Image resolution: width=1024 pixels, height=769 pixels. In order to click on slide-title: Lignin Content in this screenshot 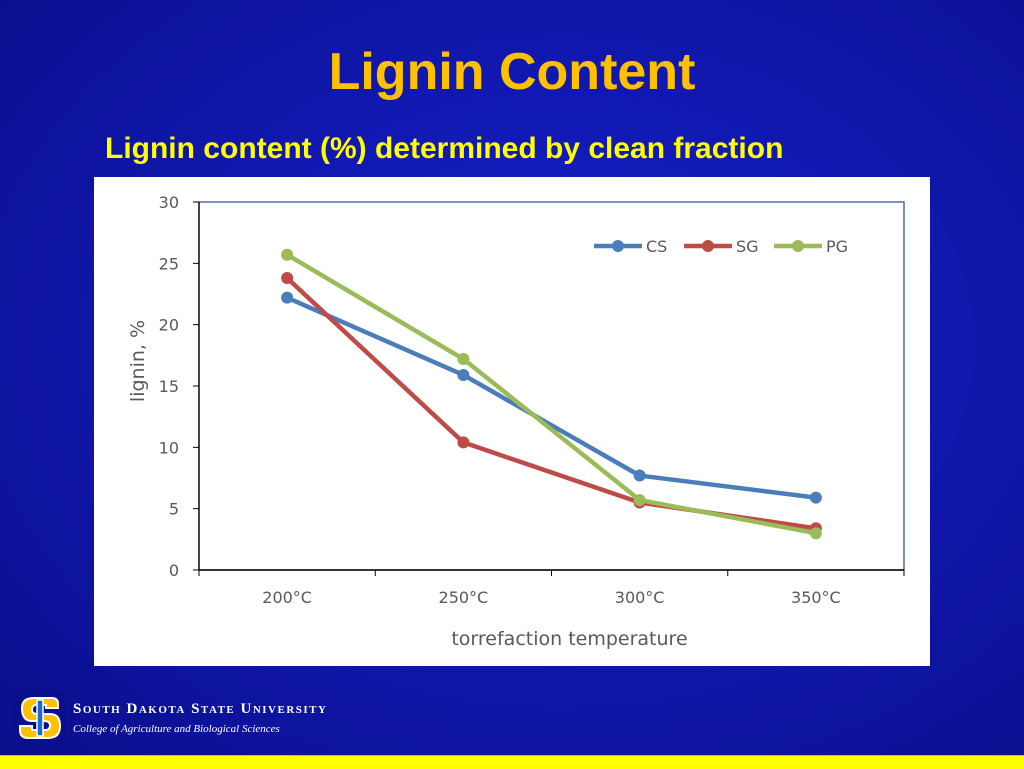, I will do `click(512, 72)`.